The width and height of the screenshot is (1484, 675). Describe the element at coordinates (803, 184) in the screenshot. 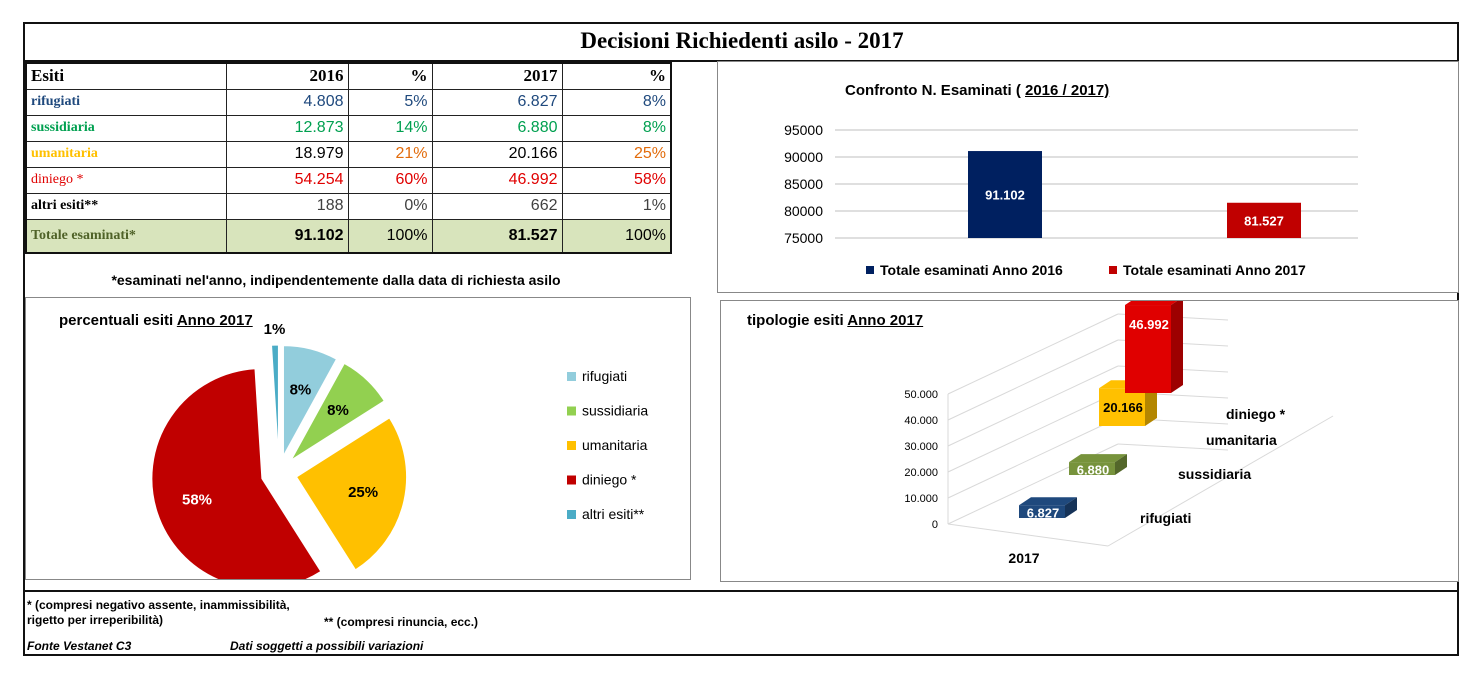

I see `y-tick-label: 85000` at that location.